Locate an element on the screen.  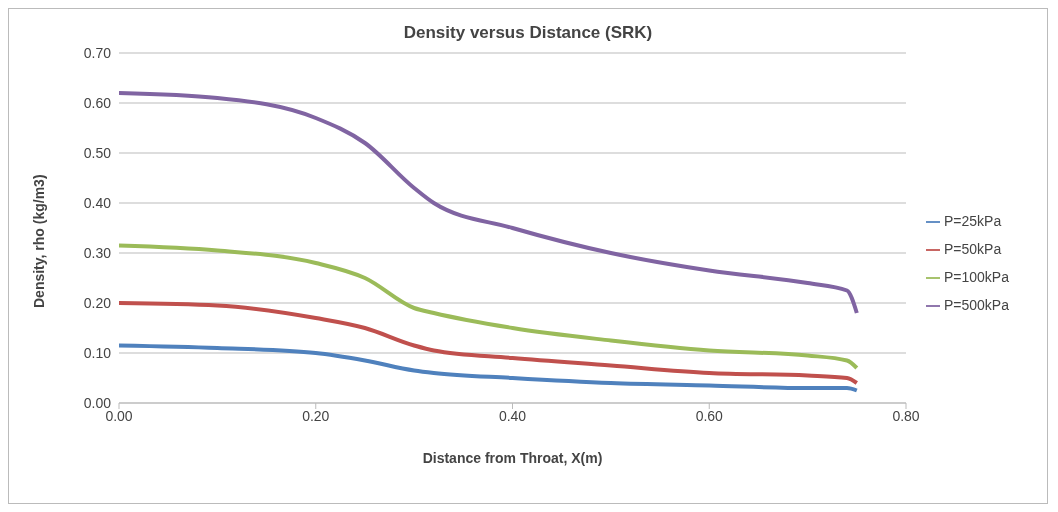
legend-label: P=50kPa is located at coordinates (973, 249).